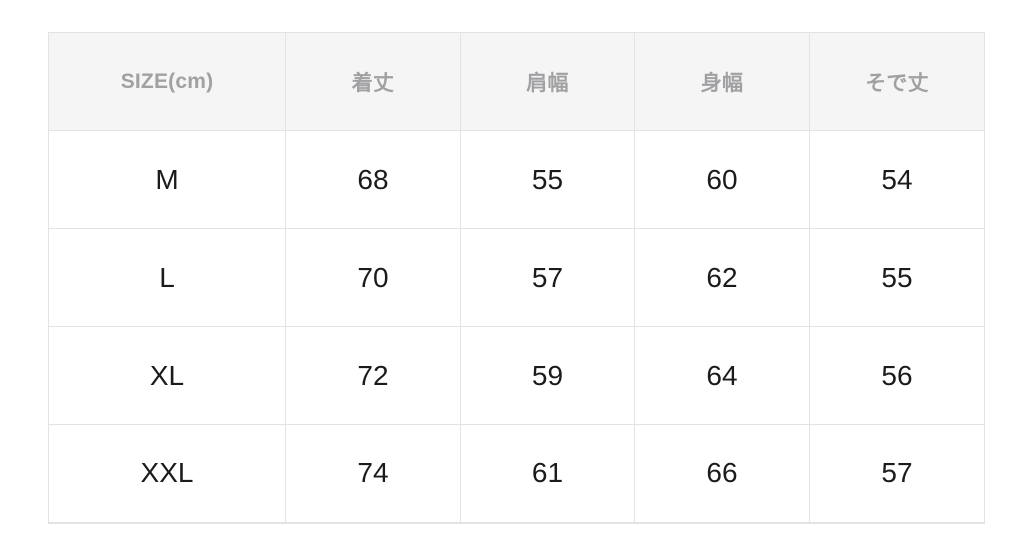  I want to click on cell-value: 59, so click(547, 375).